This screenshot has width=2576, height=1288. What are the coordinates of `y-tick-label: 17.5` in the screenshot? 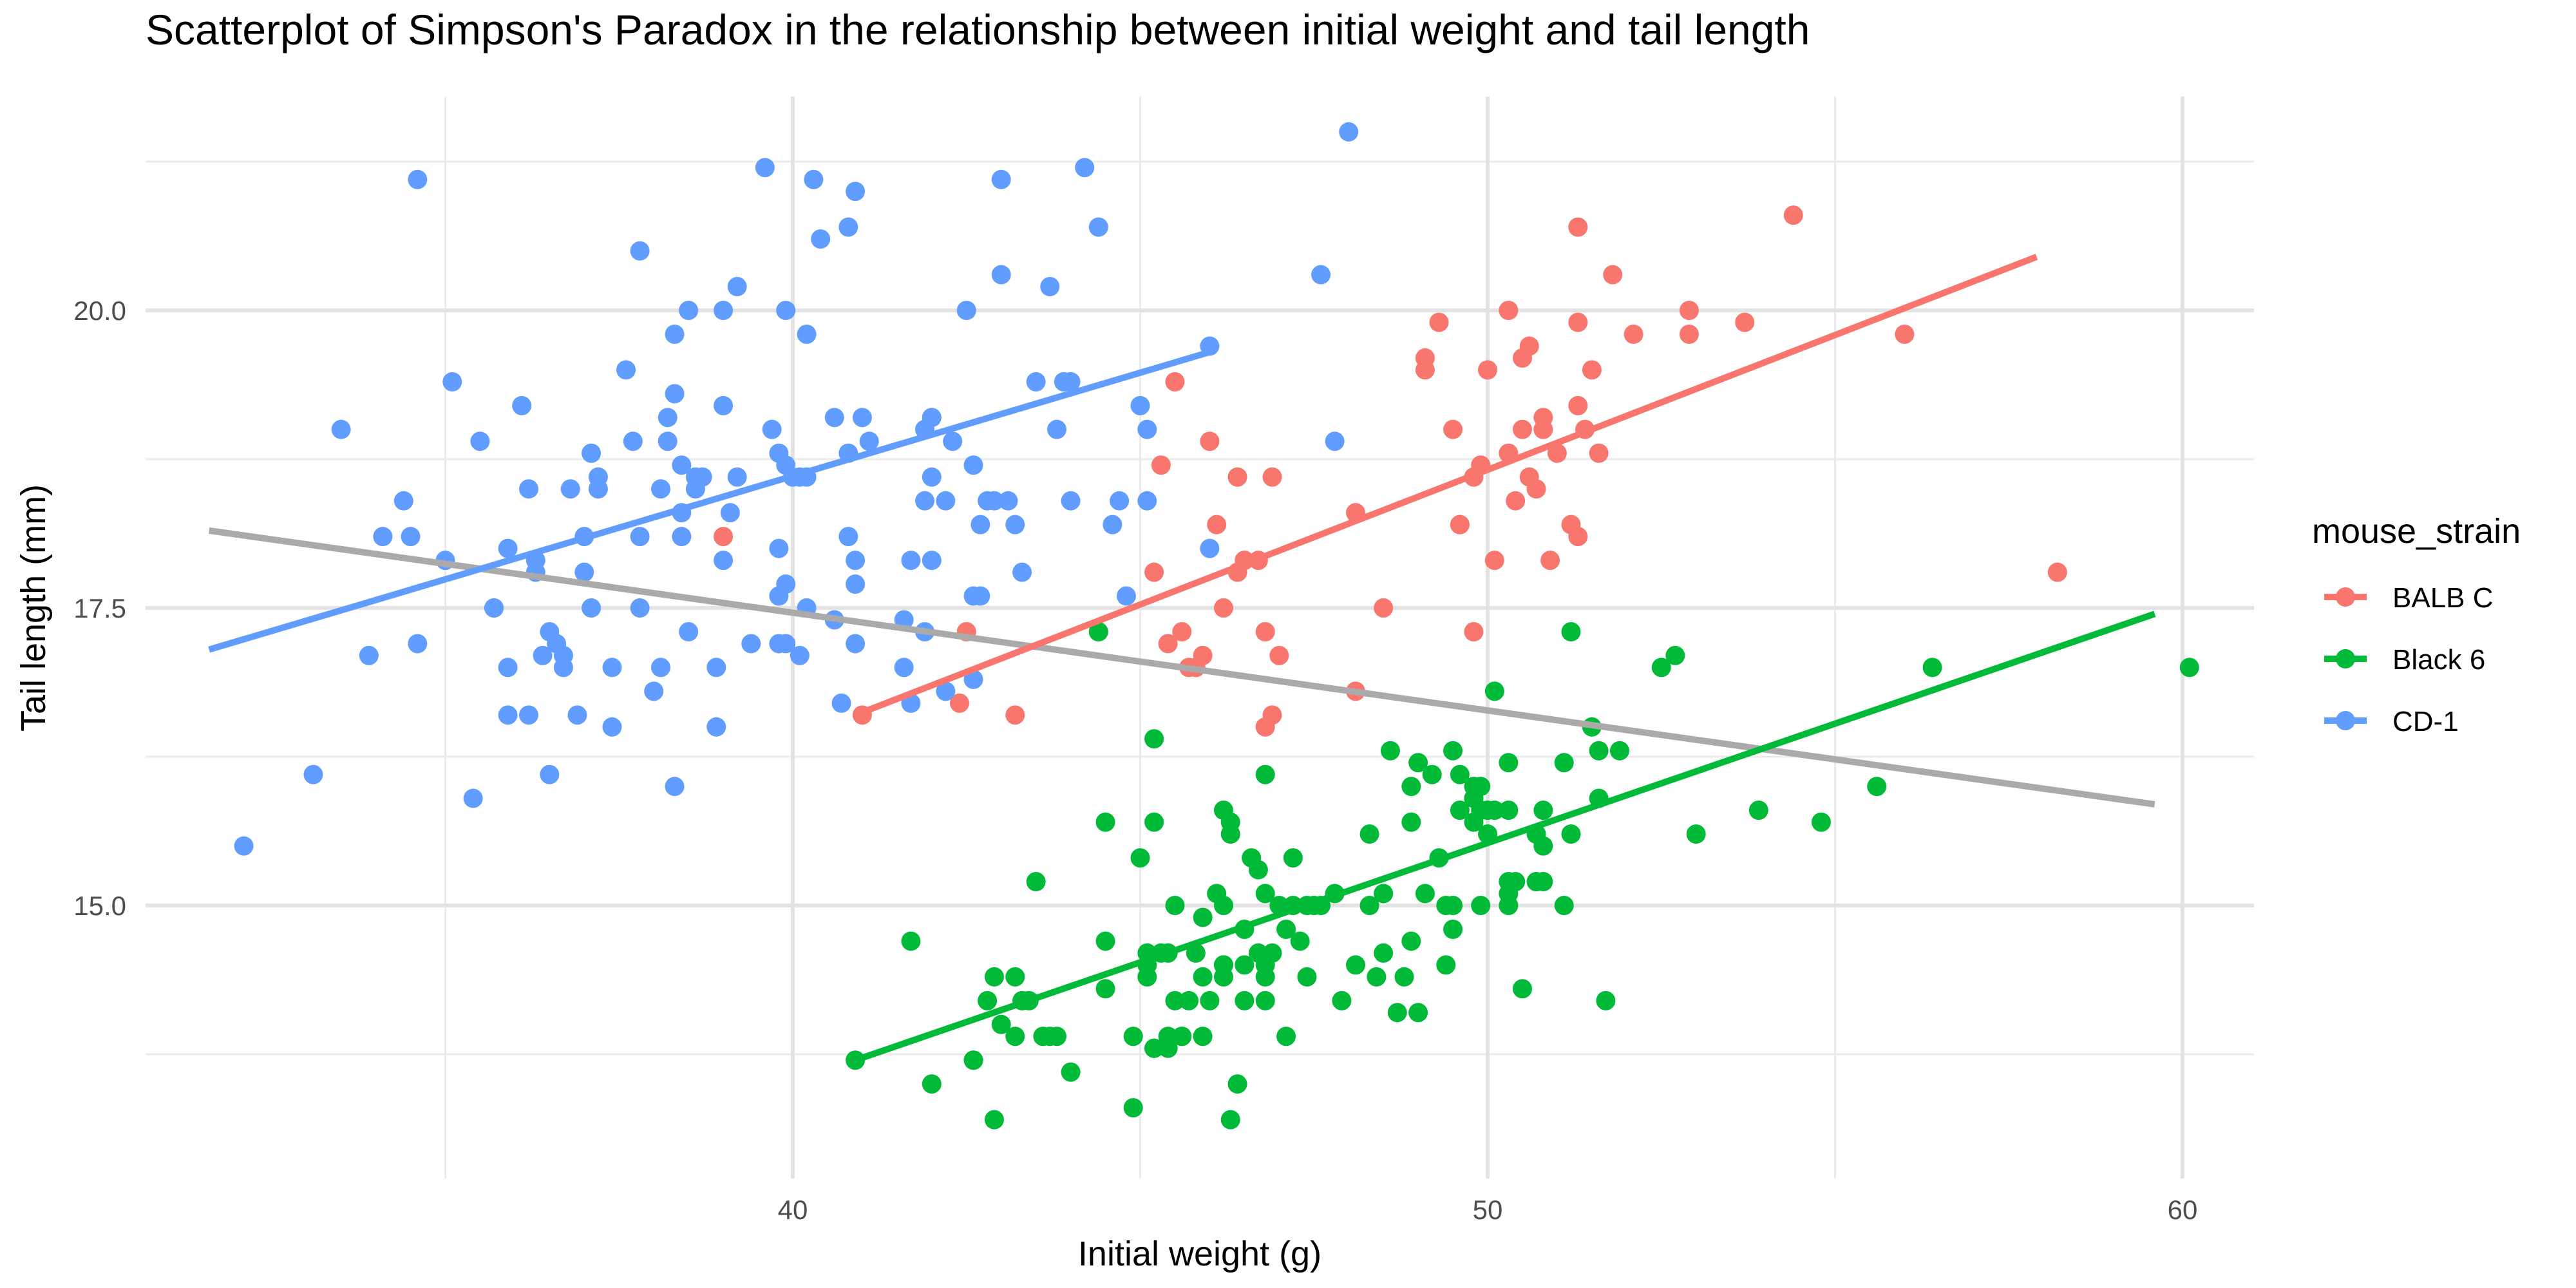 It's located at (100, 608).